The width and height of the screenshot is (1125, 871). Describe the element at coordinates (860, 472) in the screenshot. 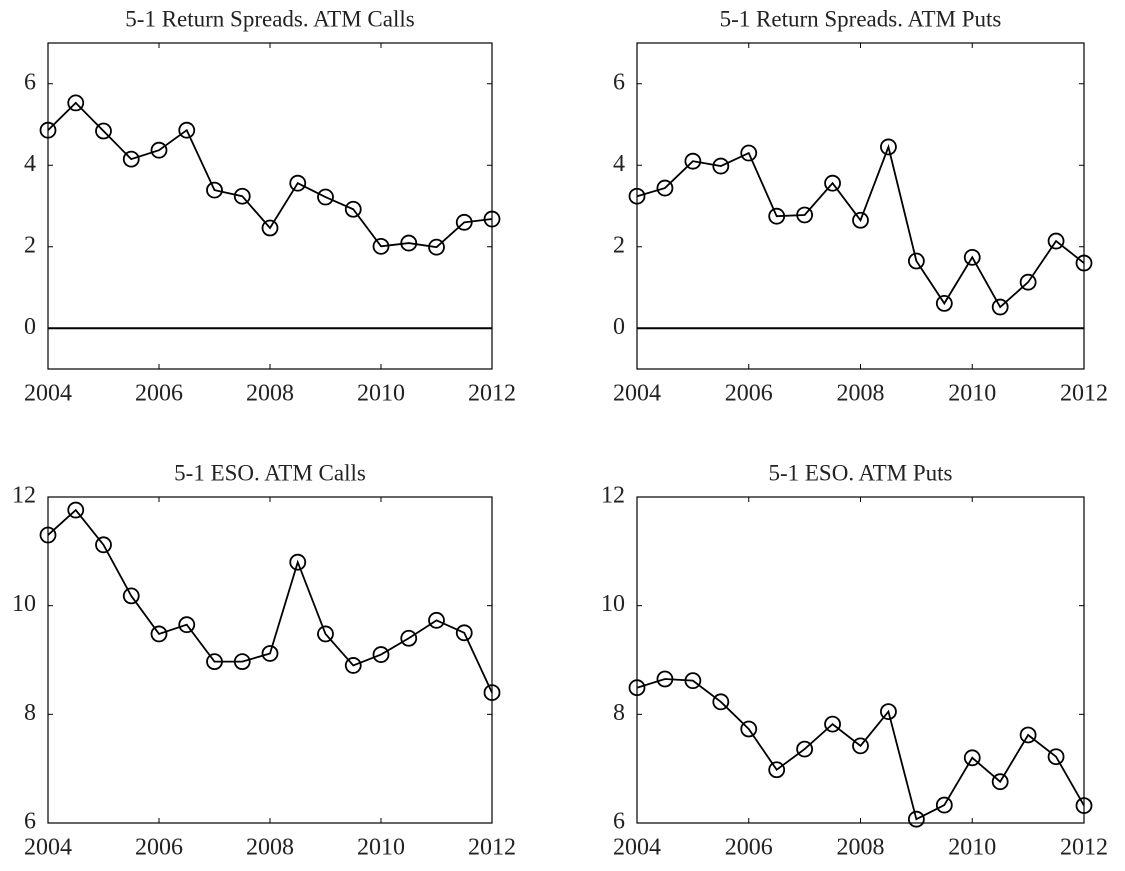

I see `chart-title: 5-1 ESO. ATM Puts` at that location.